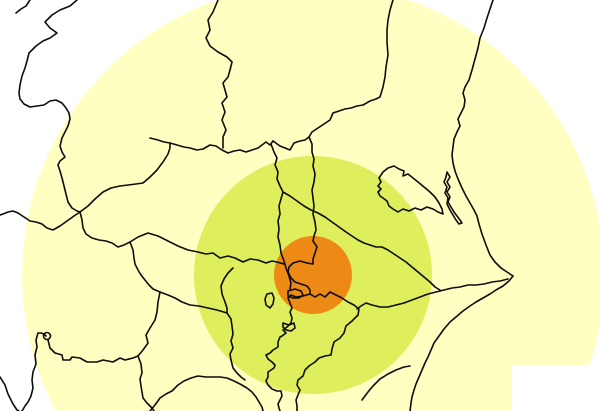  Describe the element at coordinates (295, 293) in the screenshot. I see `harbor-blob-tokyo` at that location.